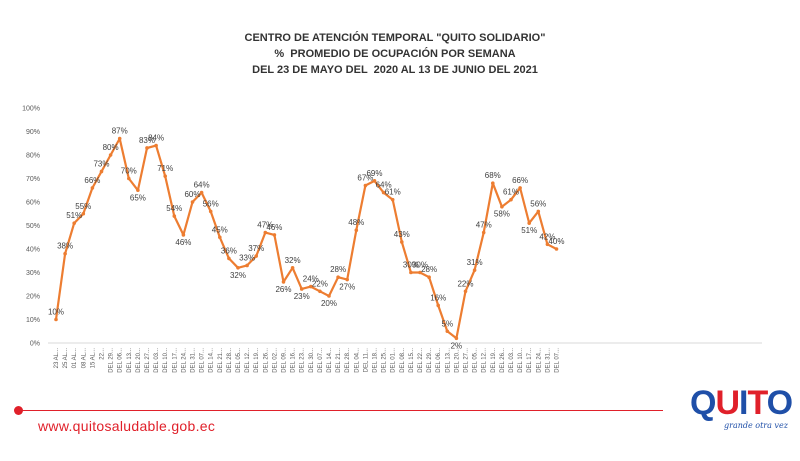 The image size is (800, 461). I want to click on y-tick-label: 100%, so click(31, 109).